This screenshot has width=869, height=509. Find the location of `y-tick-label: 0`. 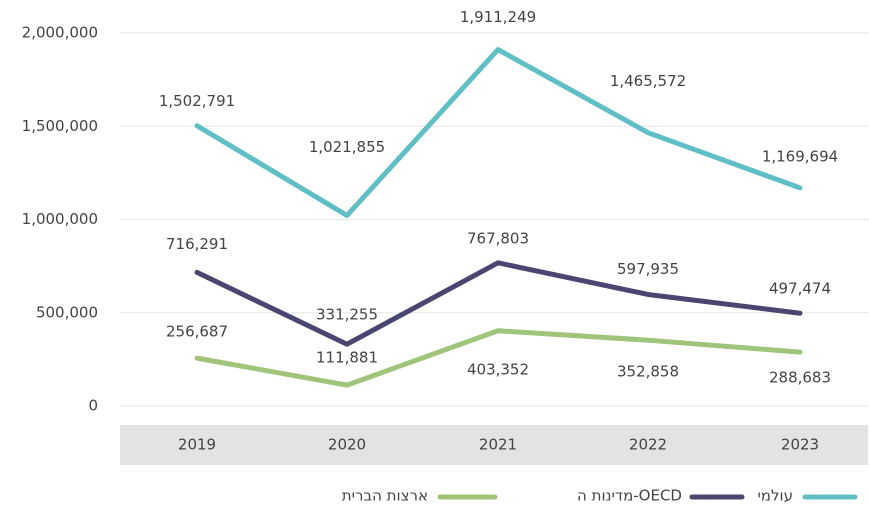

y-tick-label: 0 is located at coordinates (93, 406).